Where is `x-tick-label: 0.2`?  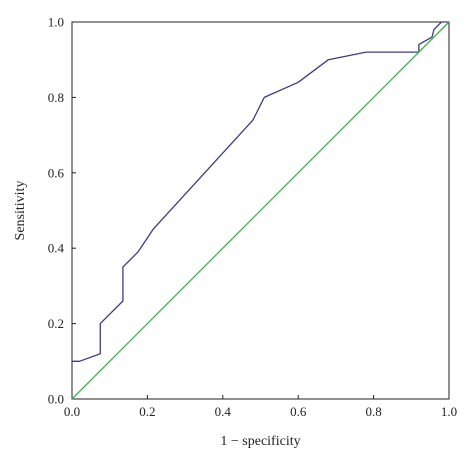
x-tick-label: 0.2 is located at coordinates (147, 411).